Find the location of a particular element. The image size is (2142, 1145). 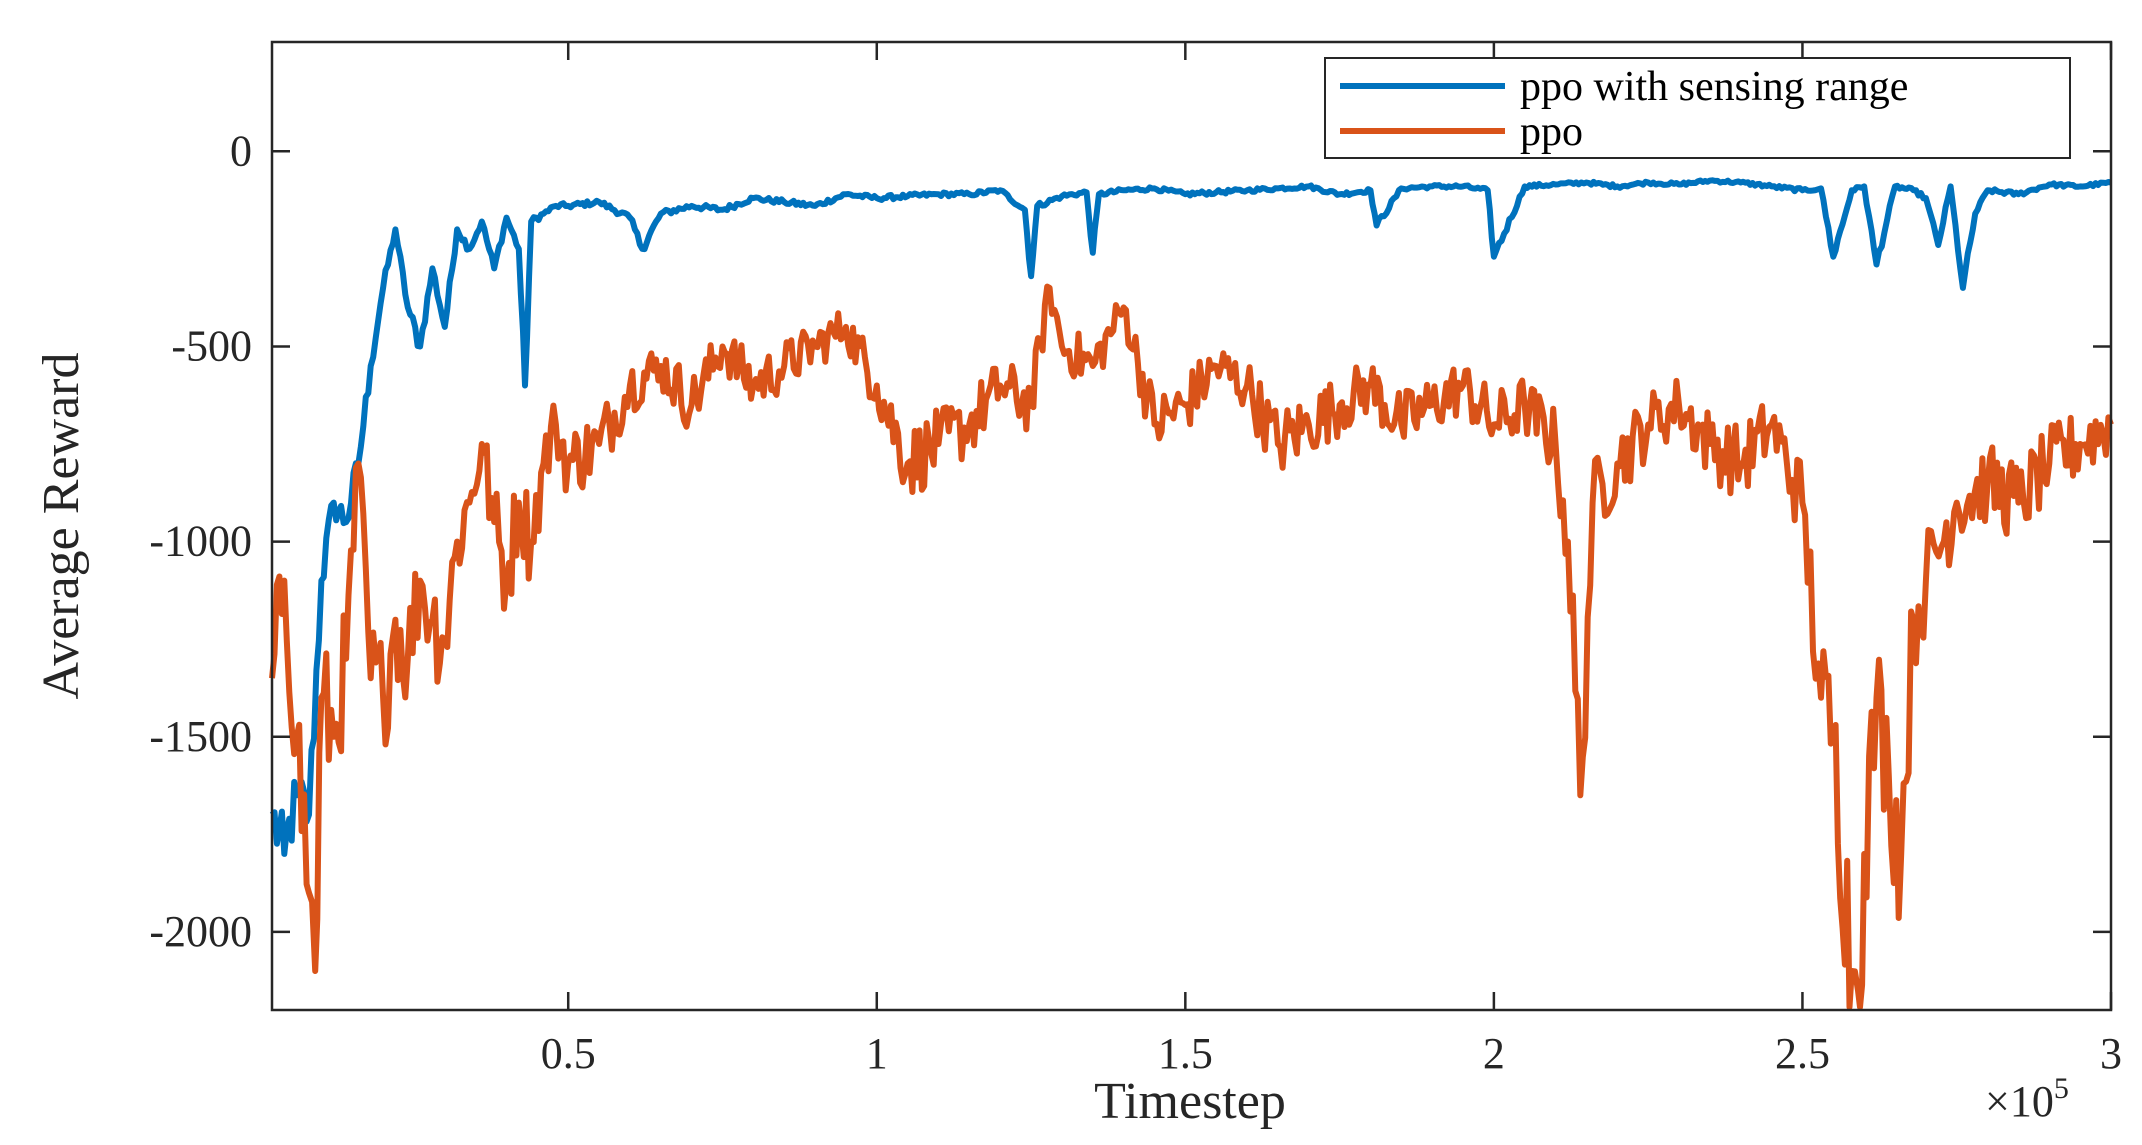

x-tick-label: 1 is located at coordinates (877, 1053).